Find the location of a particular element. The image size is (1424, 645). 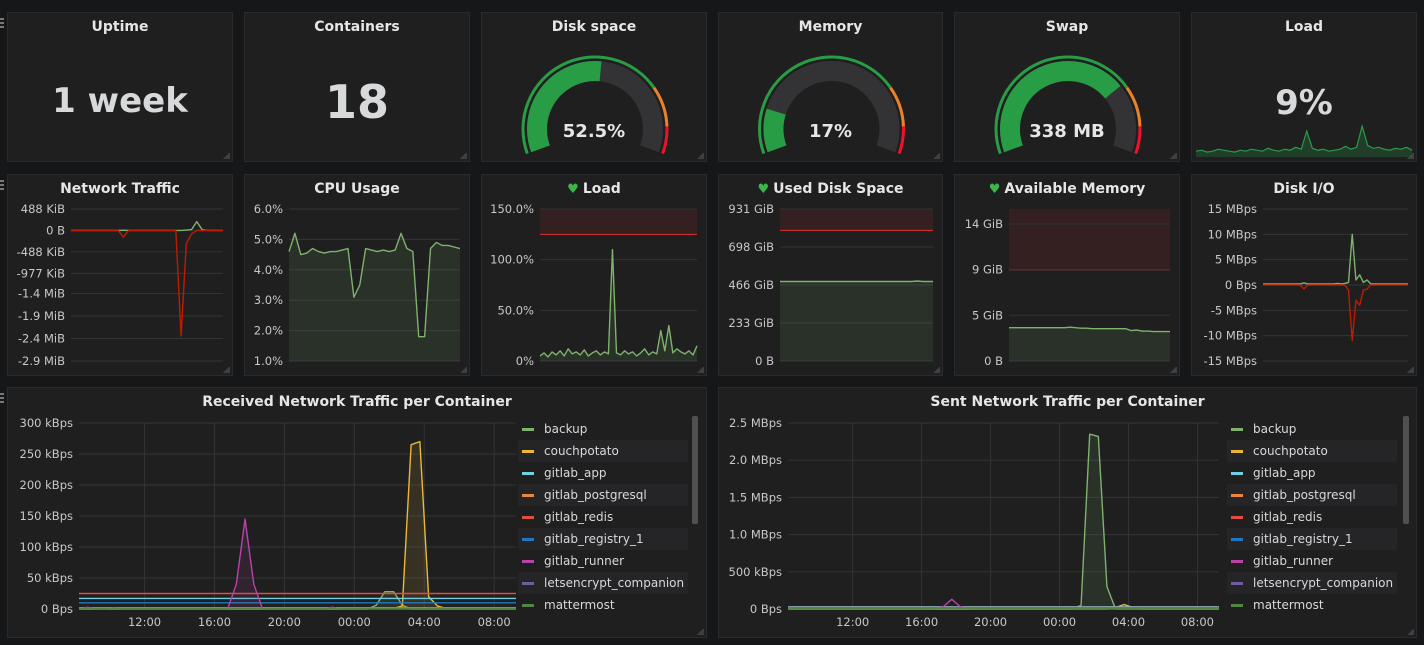

panel-title-text: Load is located at coordinates (601, 189).